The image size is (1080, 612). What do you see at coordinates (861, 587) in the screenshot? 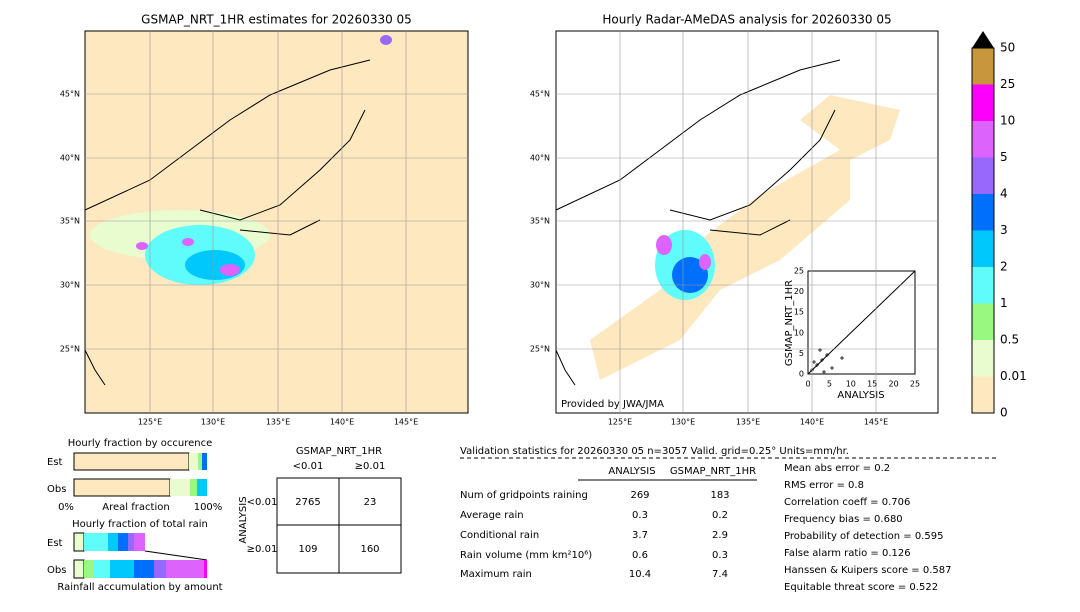
I see `score: Equitable threat score = 0.522` at bounding box center [861, 587].